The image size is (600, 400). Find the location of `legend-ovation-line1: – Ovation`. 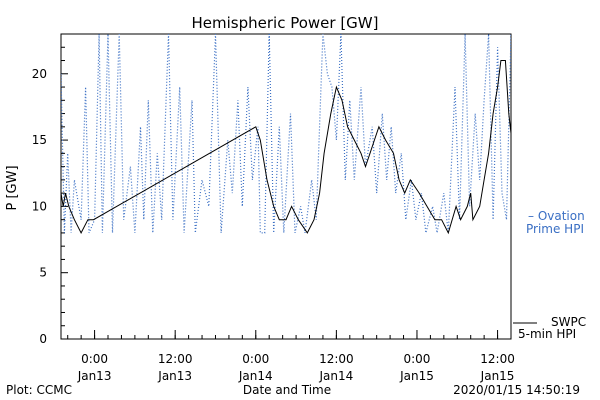

legend-ovation-line1: – Ovation is located at coordinates (556, 216).